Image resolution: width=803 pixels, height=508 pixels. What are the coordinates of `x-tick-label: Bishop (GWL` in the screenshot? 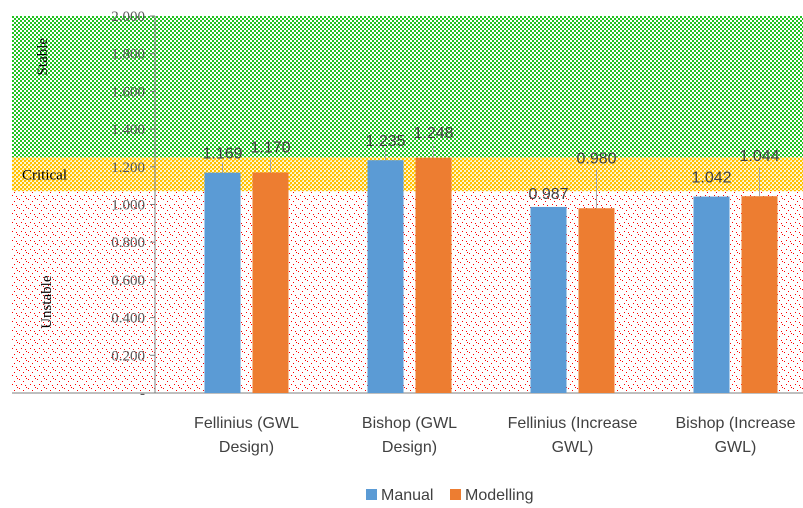 It's located at (409, 423).